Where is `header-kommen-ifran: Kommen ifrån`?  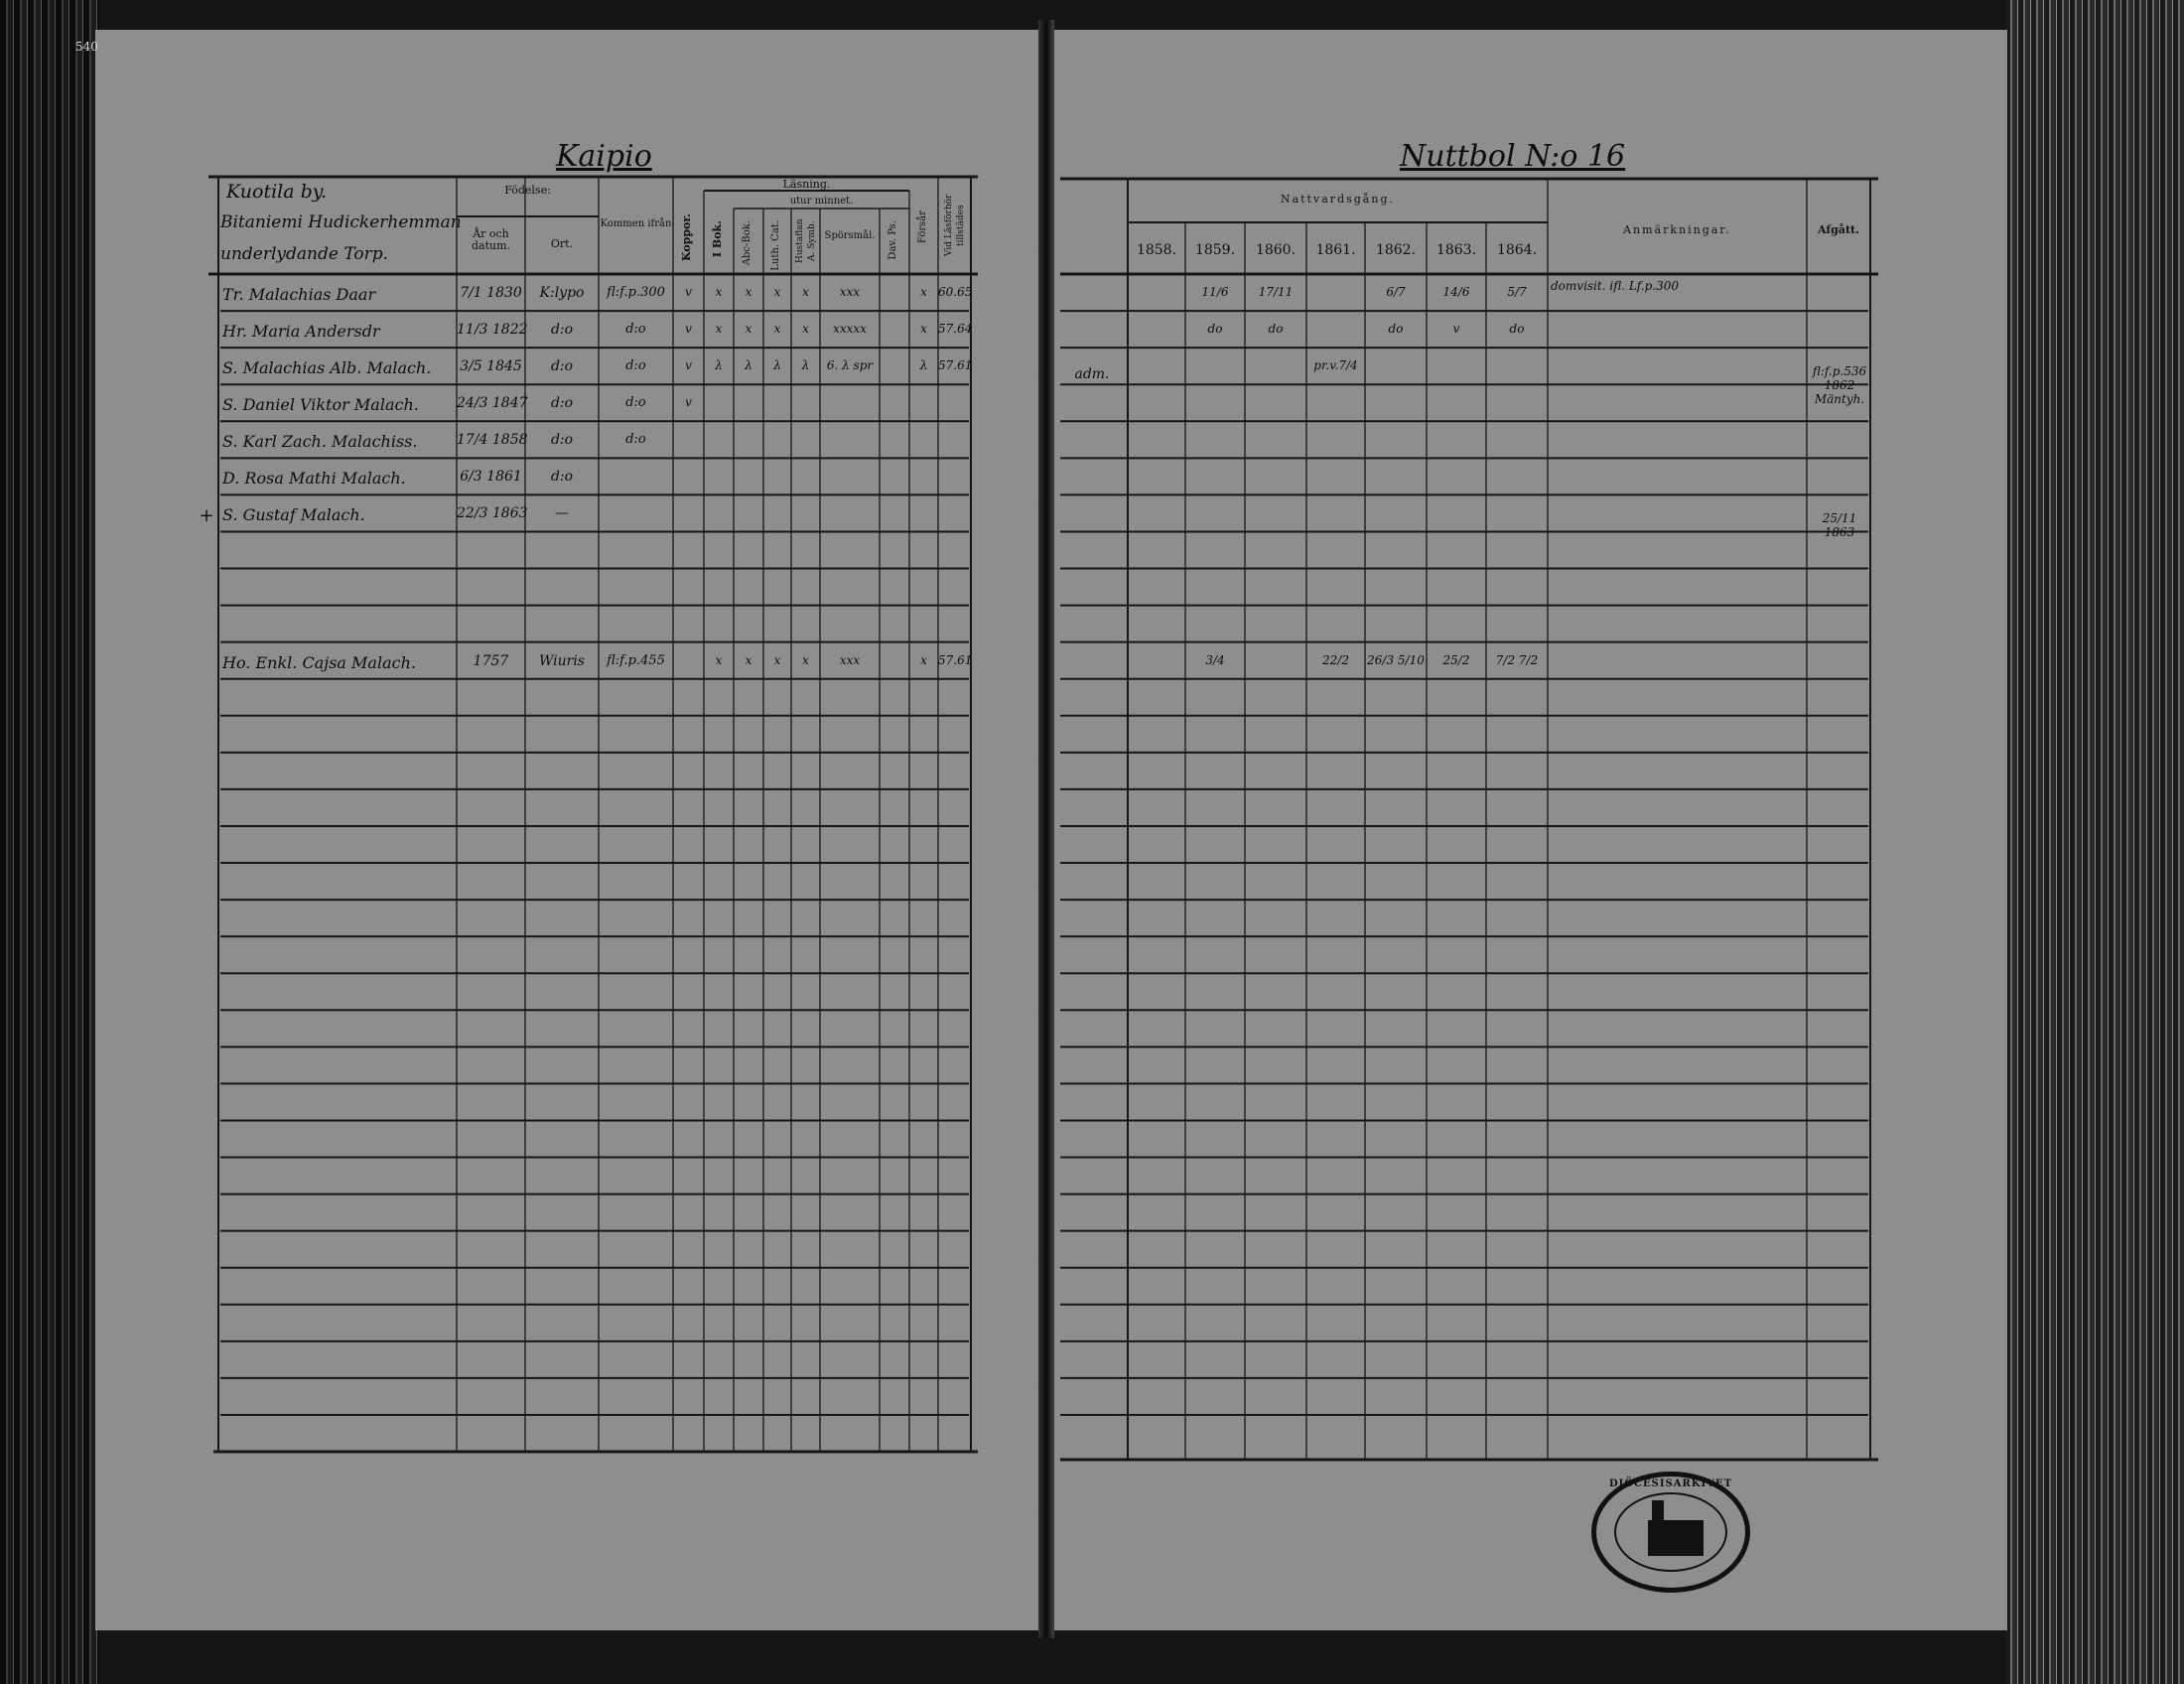
header-kommen-ifran: Kommen ifrån is located at coordinates (636, 224).